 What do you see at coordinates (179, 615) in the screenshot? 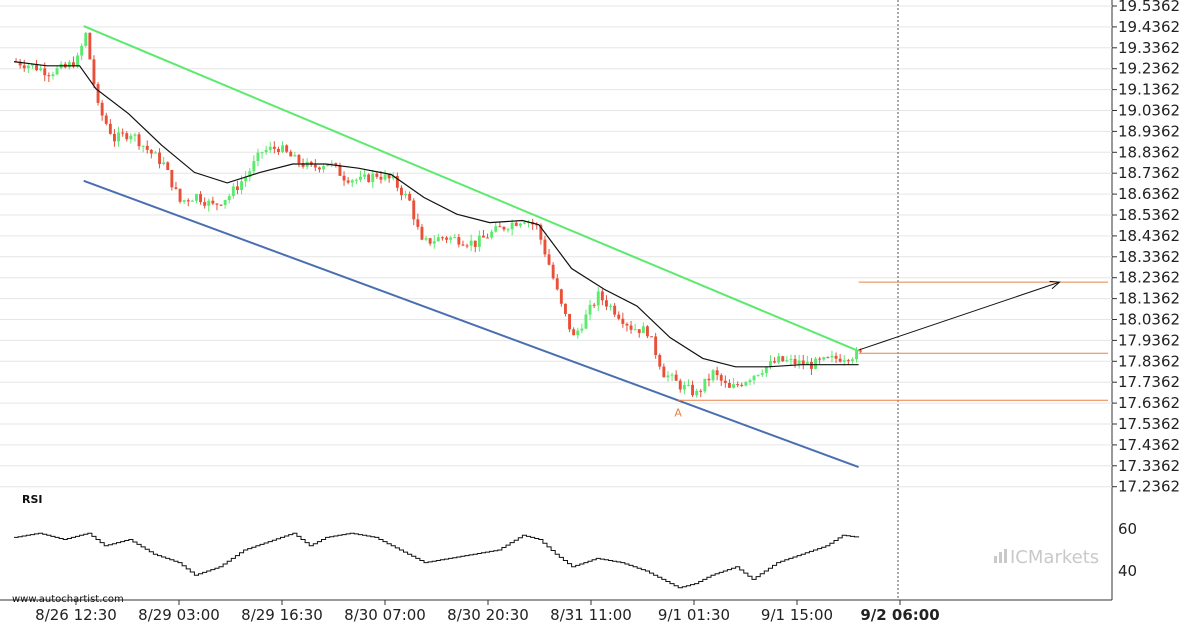
I see `x-tick-label: 8/29 03:00` at bounding box center [179, 615].